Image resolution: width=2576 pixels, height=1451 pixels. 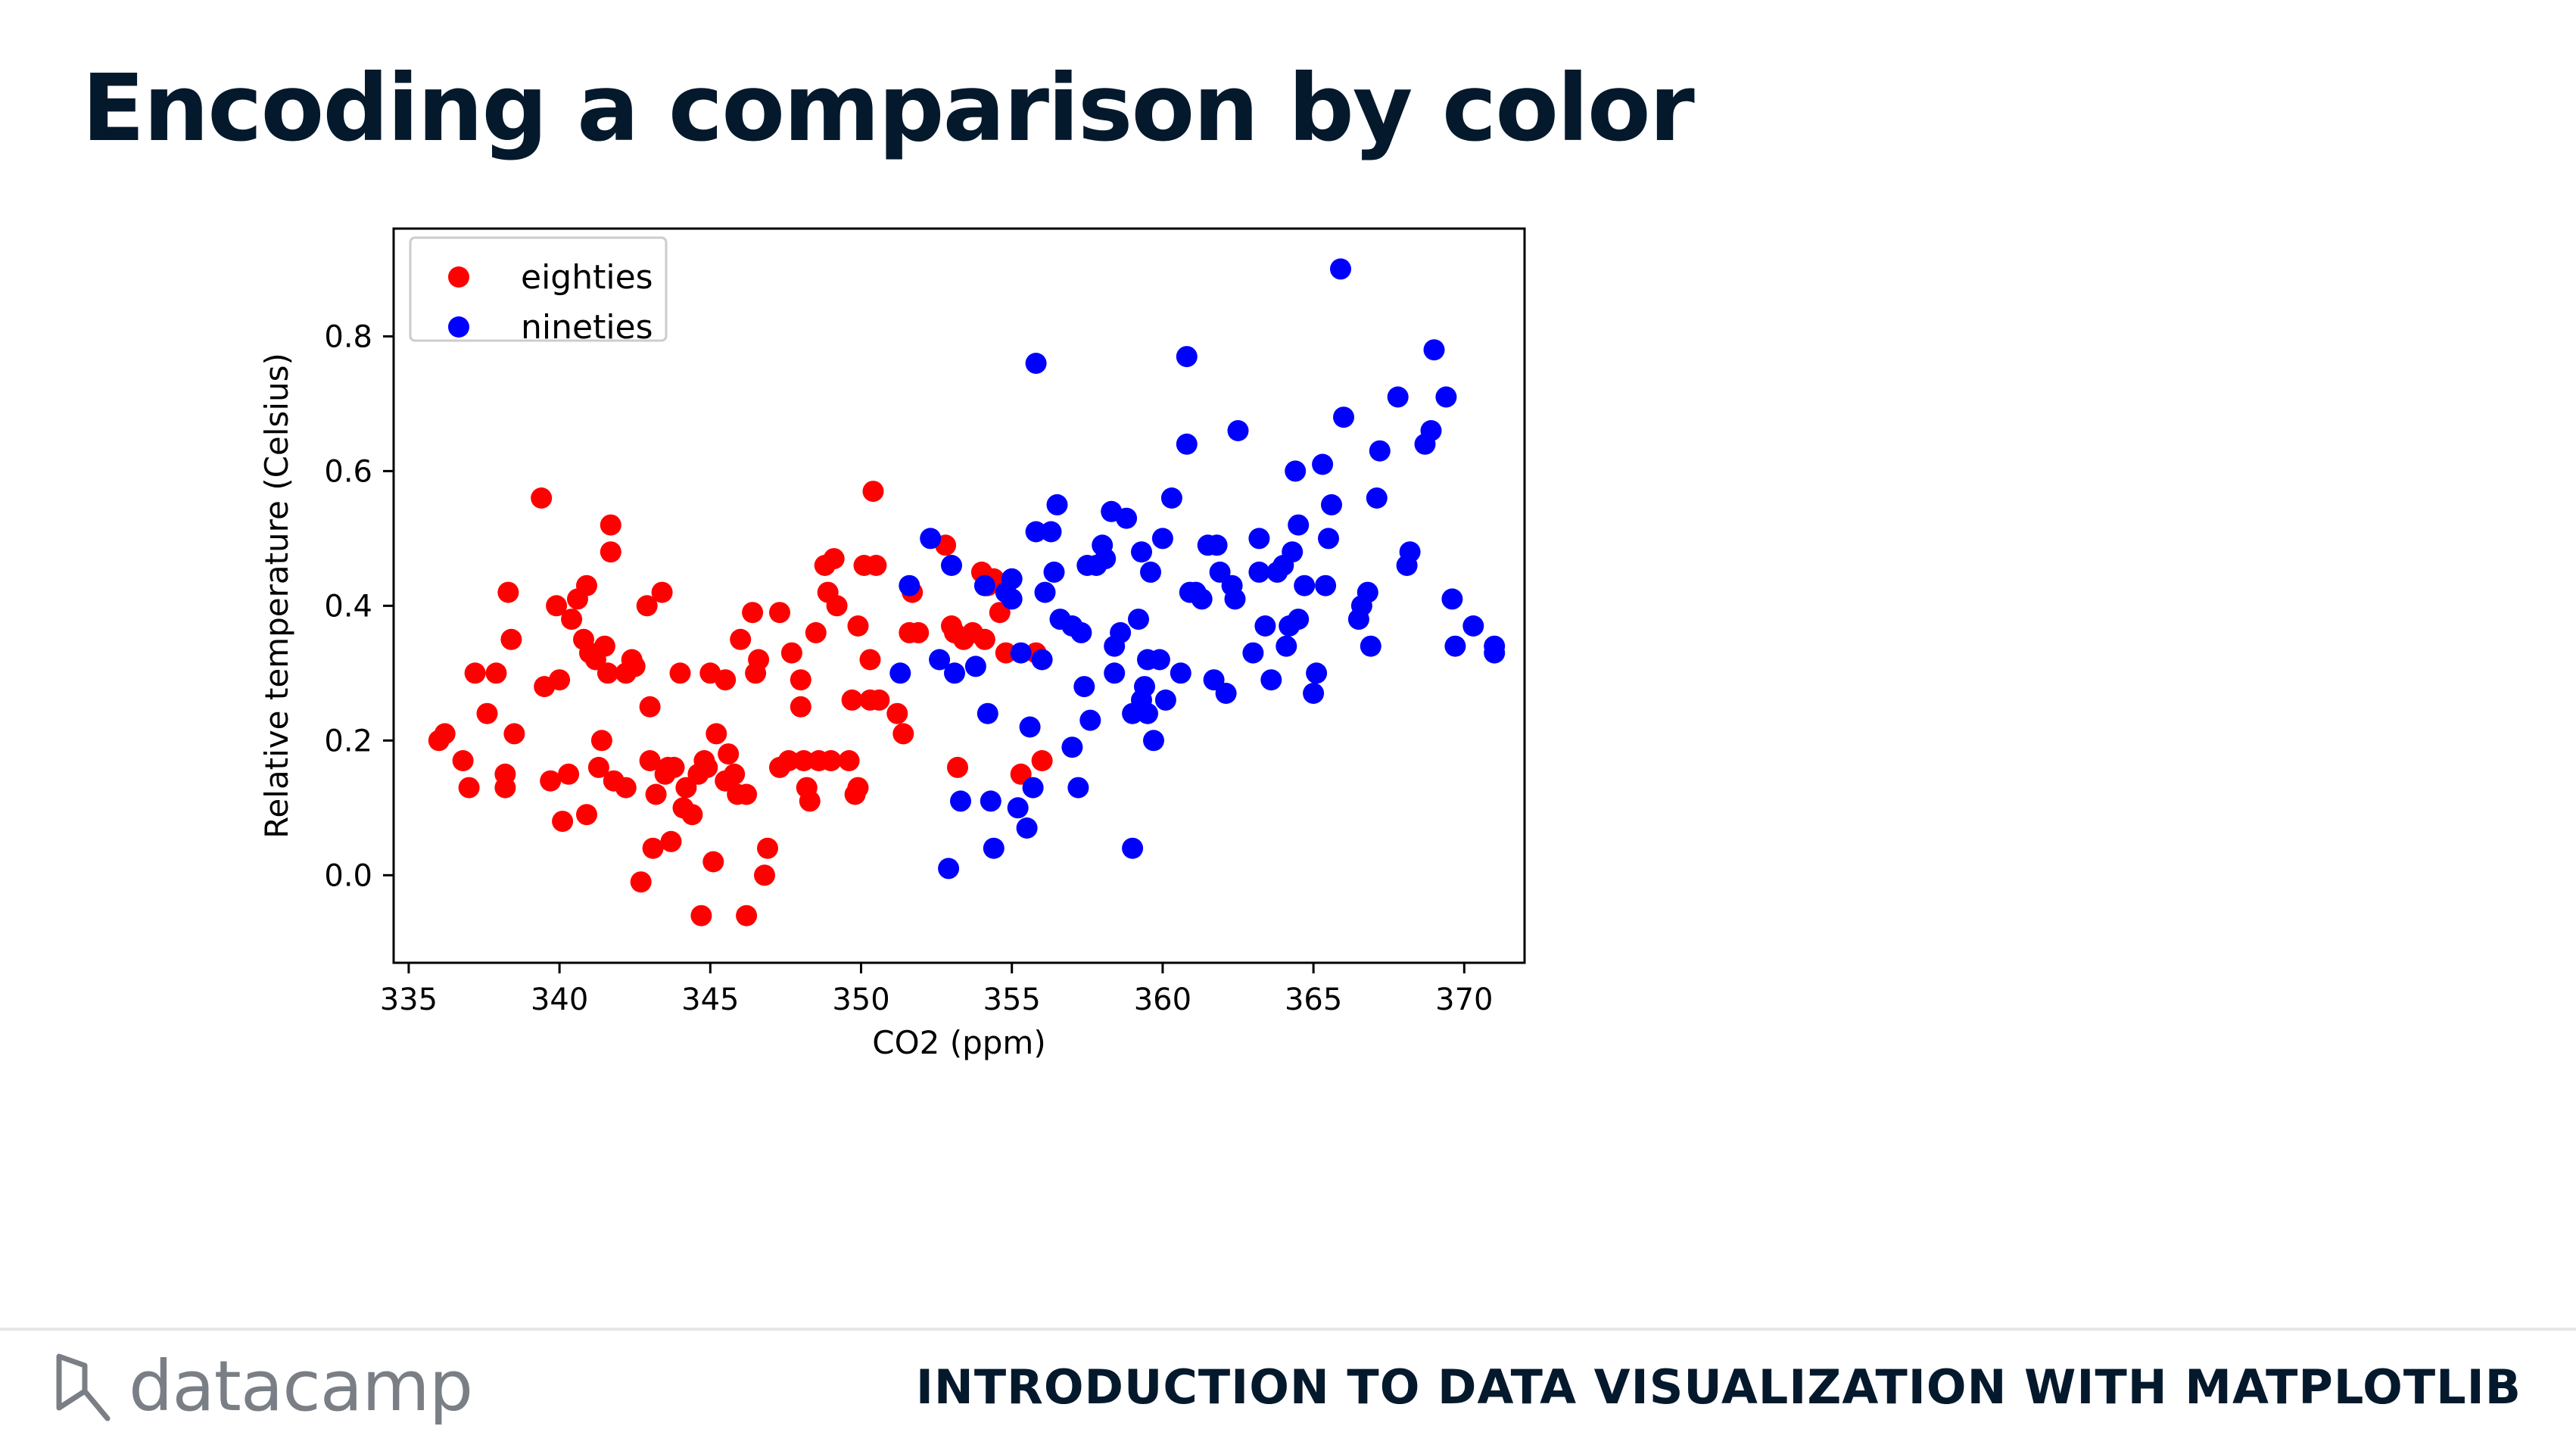 What do you see at coordinates (458, 327) in the screenshot?
I see `legend-marker-nineties` at bounding box center [458, 327].